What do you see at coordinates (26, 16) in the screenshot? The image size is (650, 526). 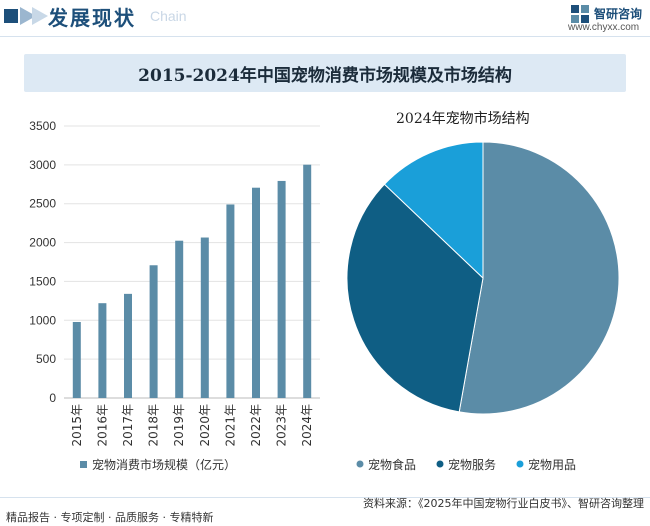 I see `header-logo-icon` at bounding box center [26, 16].